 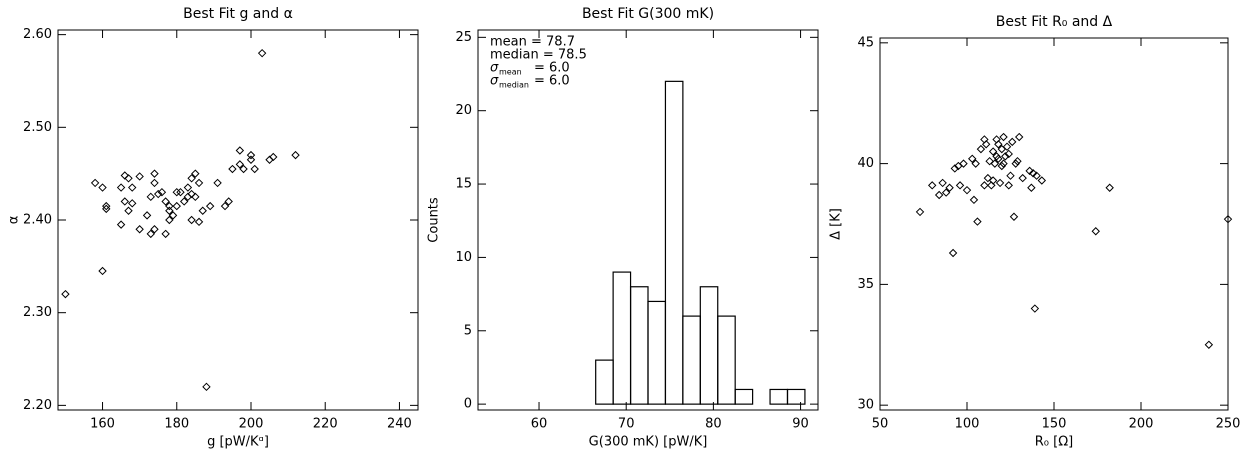 What do you see at coordinates (463, 110) in the screenshot?
I see `y-tick-label: 20` at bounding box center [463, 110].